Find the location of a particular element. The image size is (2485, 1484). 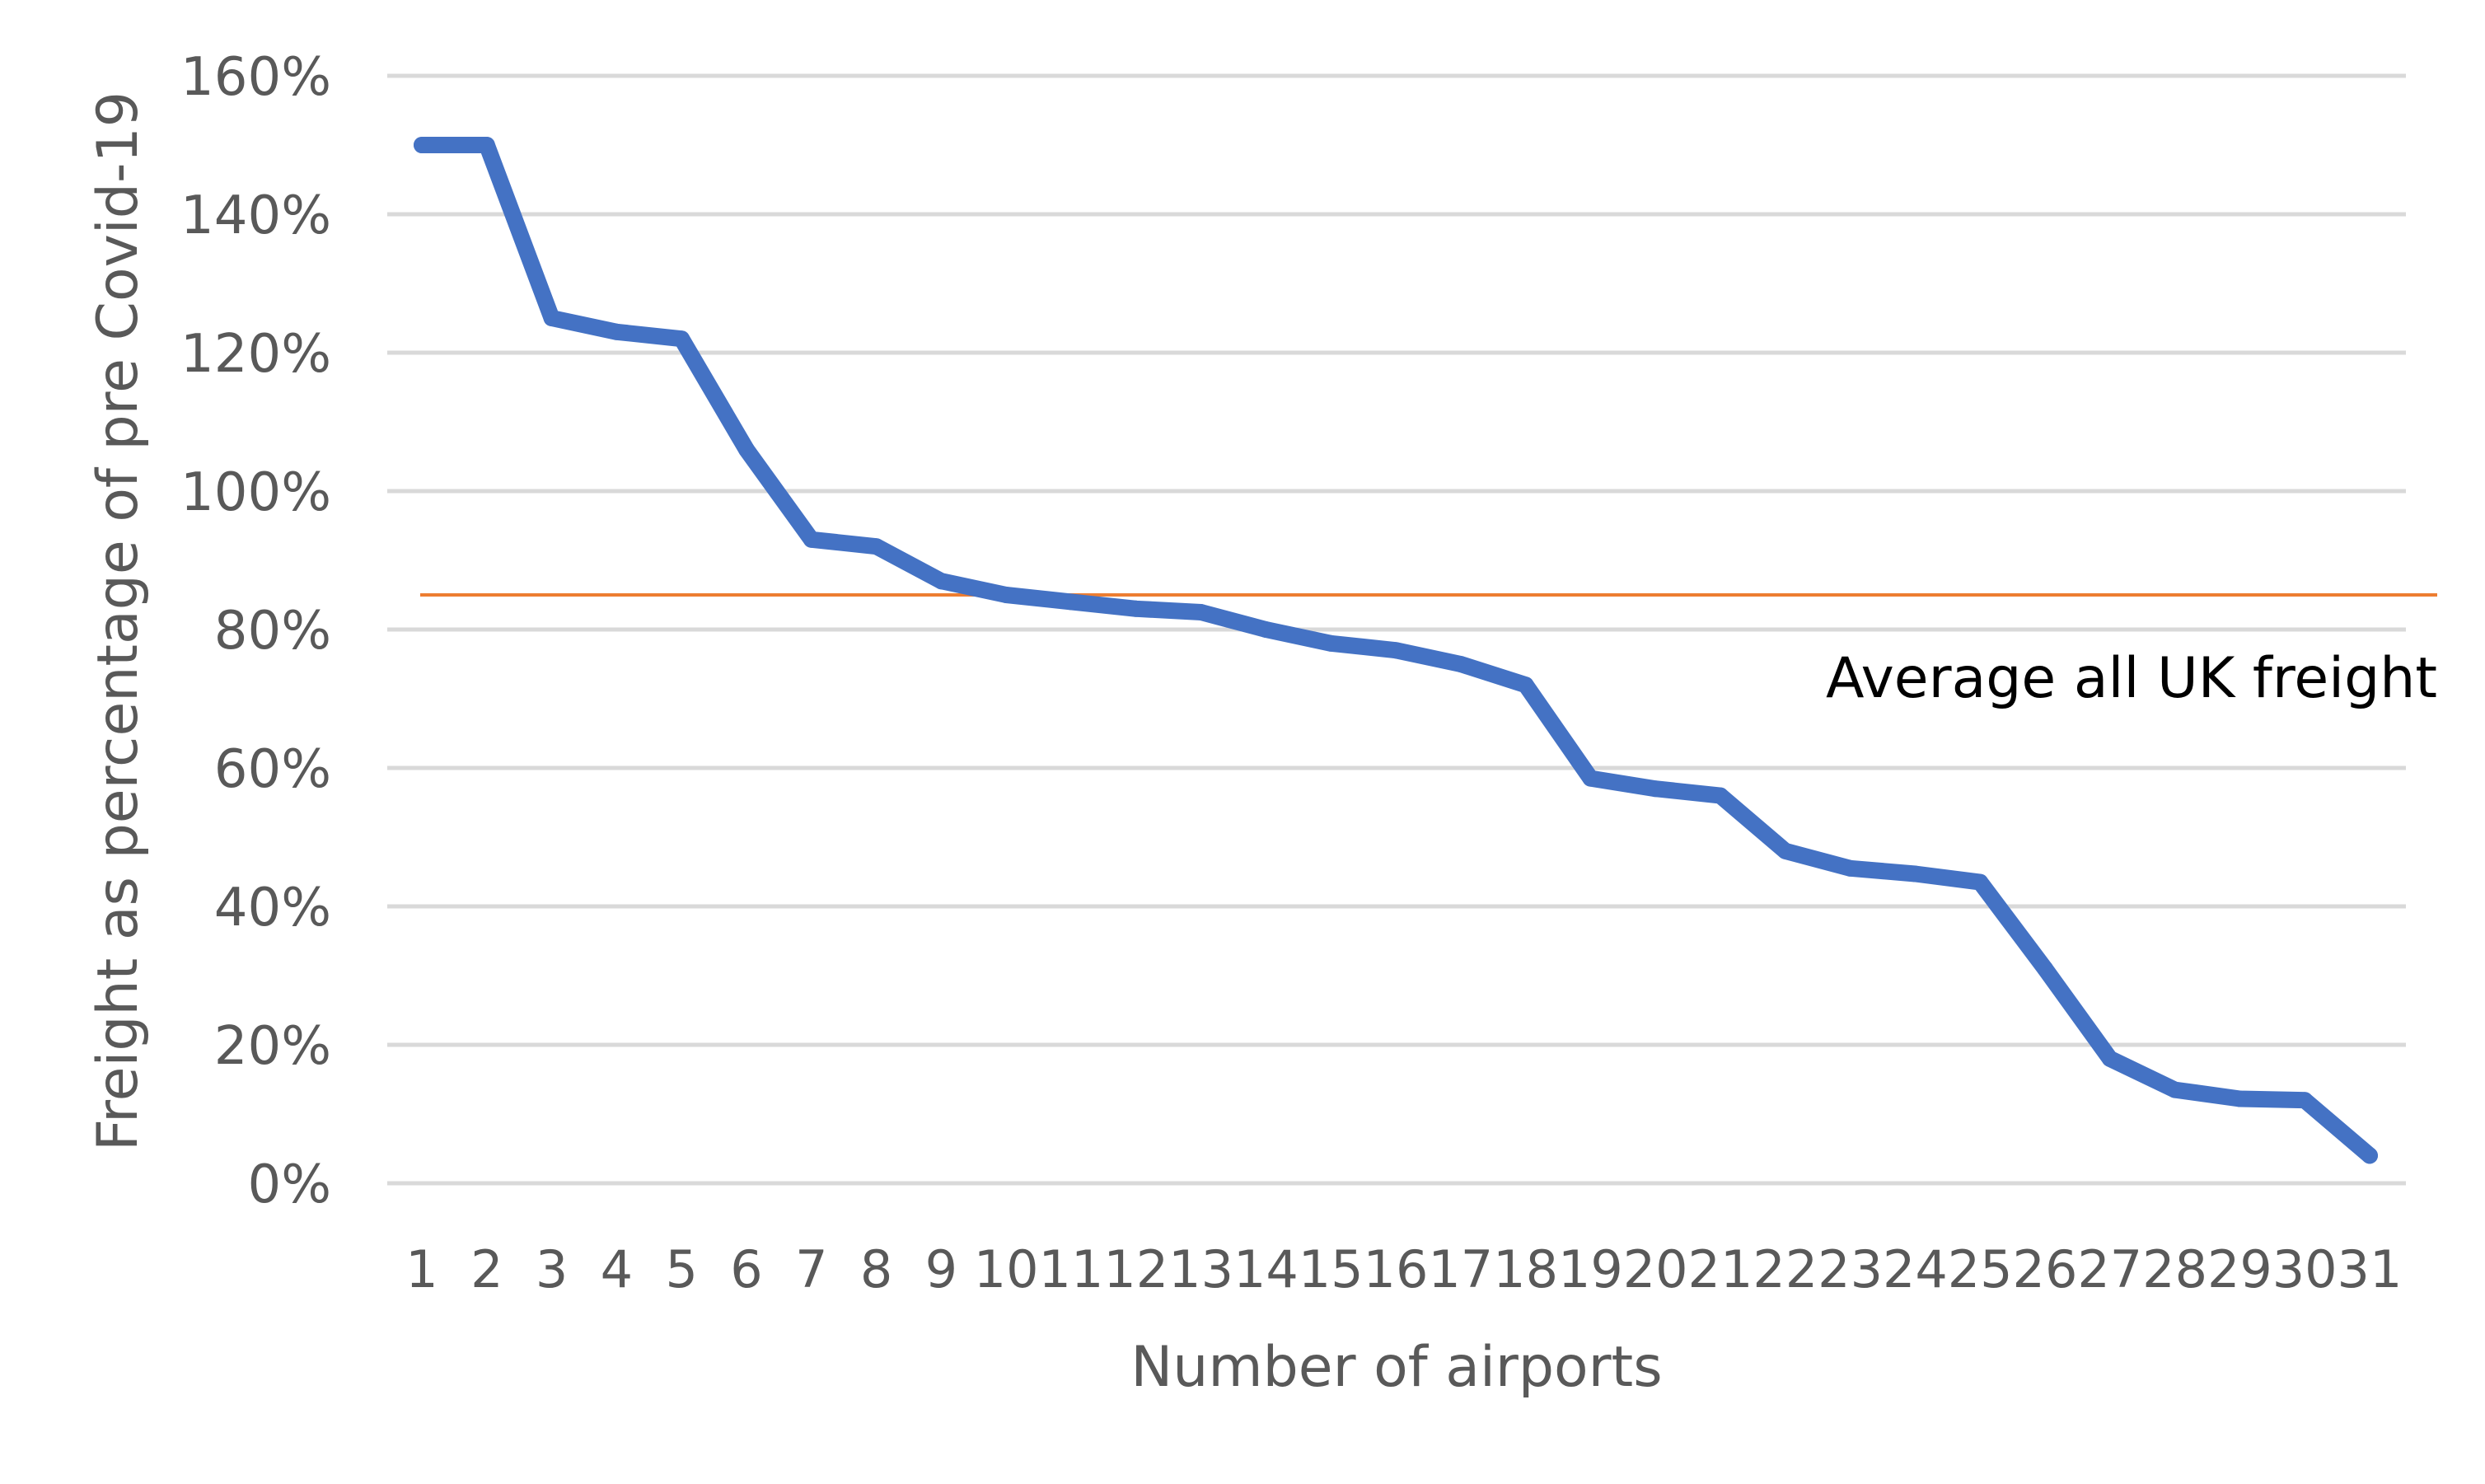

y-tick-label: 40% is located at coordinates (272, 909).